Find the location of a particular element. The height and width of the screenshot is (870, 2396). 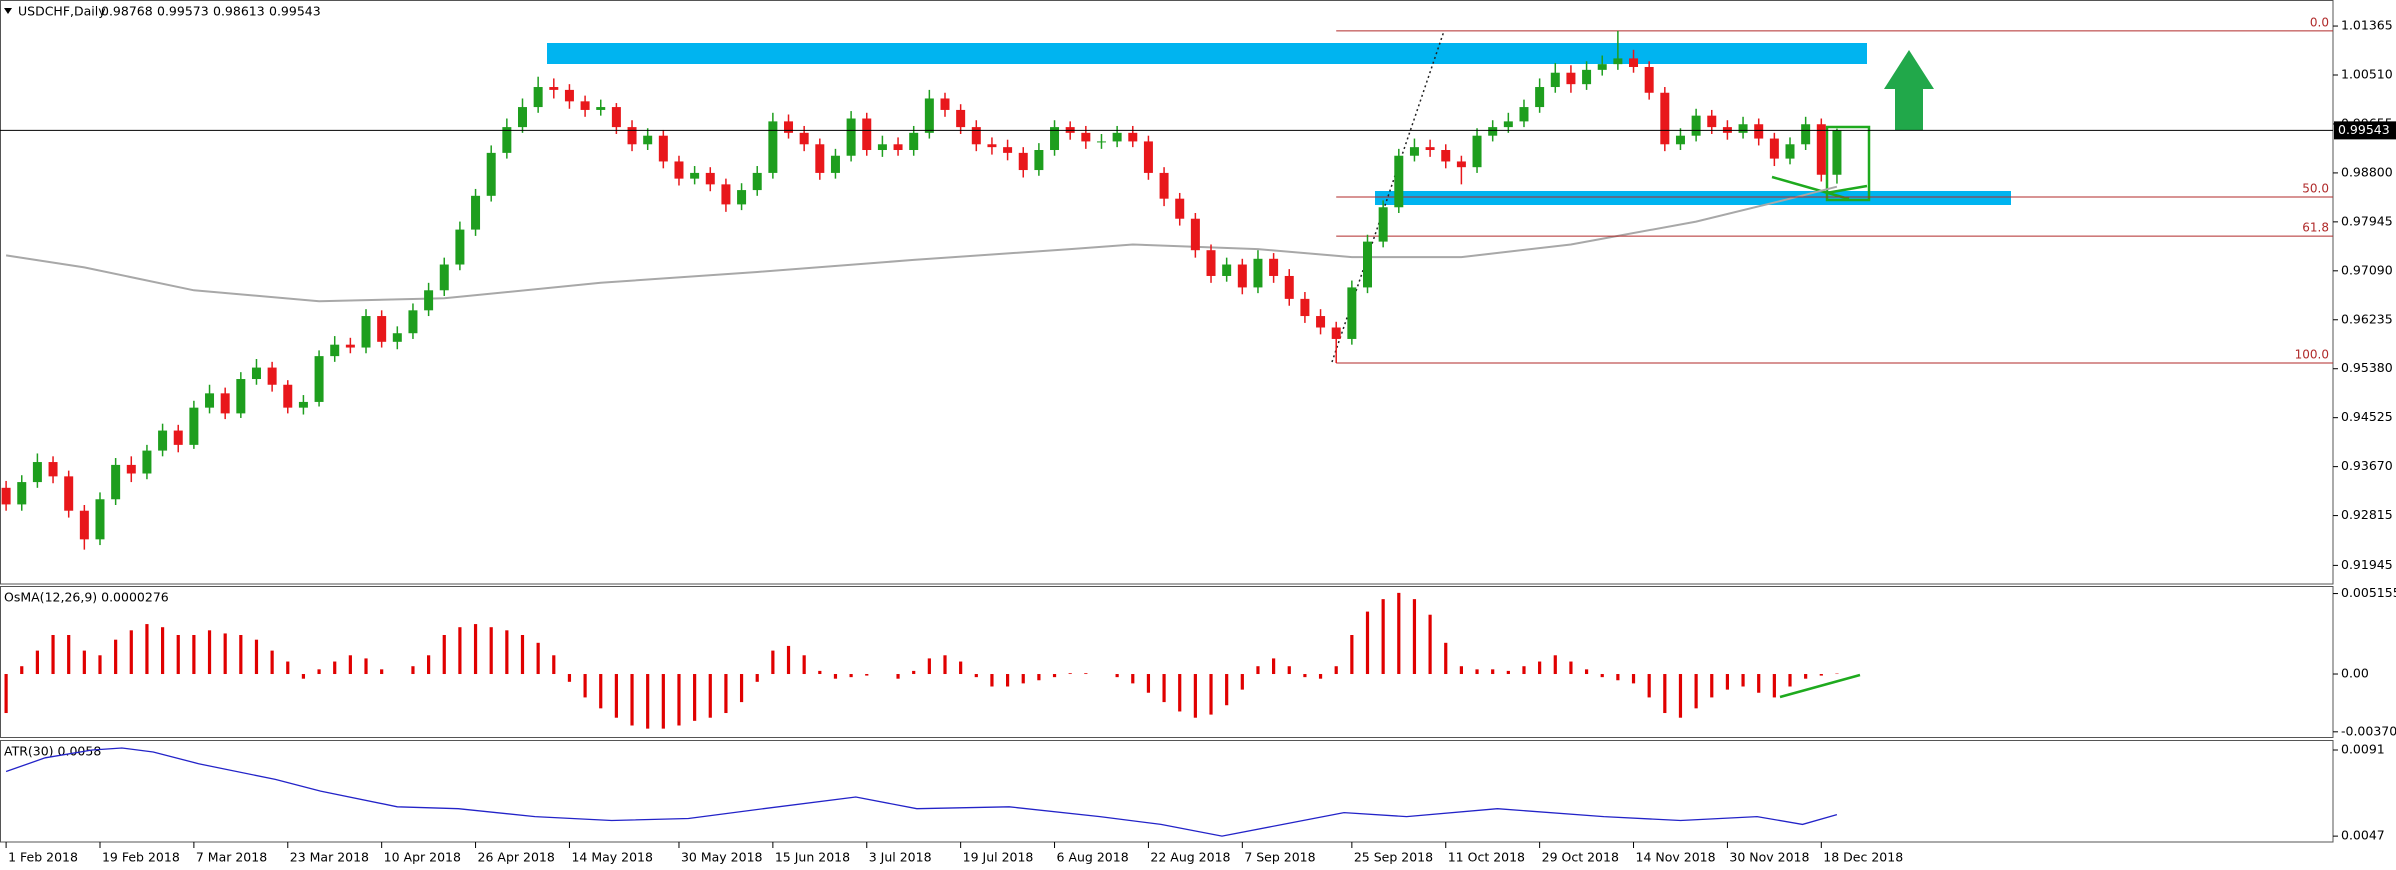

fib-level-label: 100.0 is located at coordinates (2312, 354).